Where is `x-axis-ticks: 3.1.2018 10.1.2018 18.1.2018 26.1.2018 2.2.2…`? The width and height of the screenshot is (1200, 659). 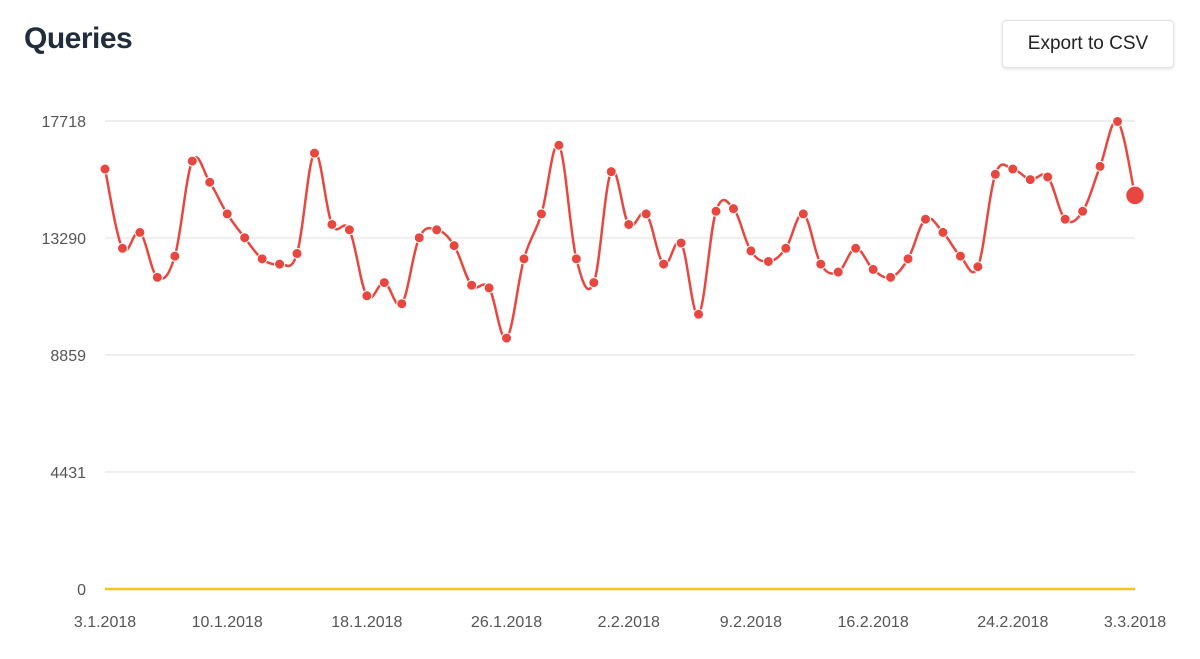 x-axis-ticks: 3.1.2018 10.1.2018 18.1.2018 26.1.2018 2.2.2… is located at coordinates (620, 622).